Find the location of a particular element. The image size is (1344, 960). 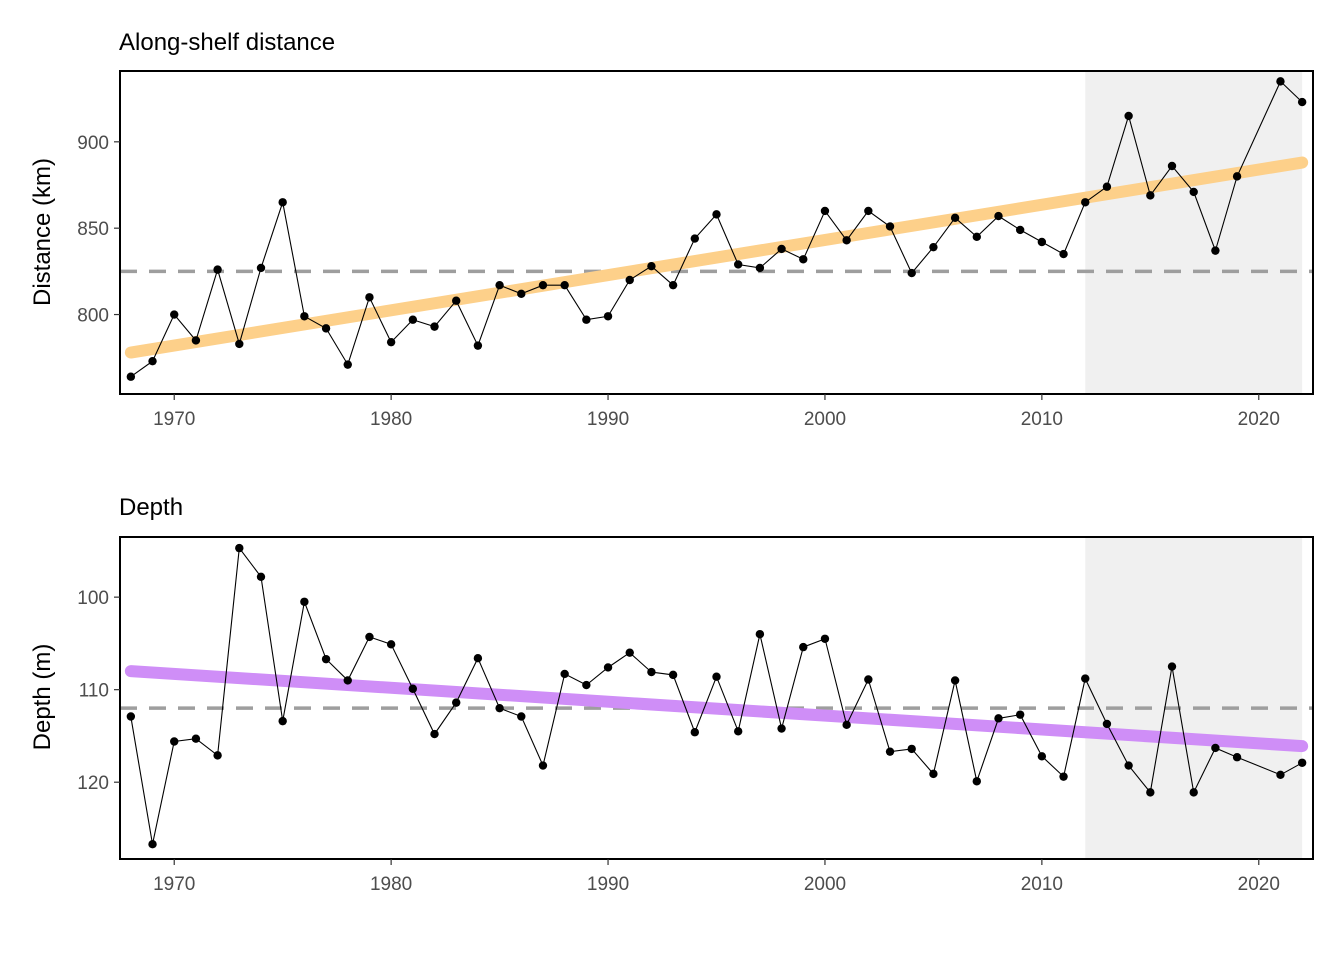

data-point-depth-1986 is located at coordinates (521, 716).